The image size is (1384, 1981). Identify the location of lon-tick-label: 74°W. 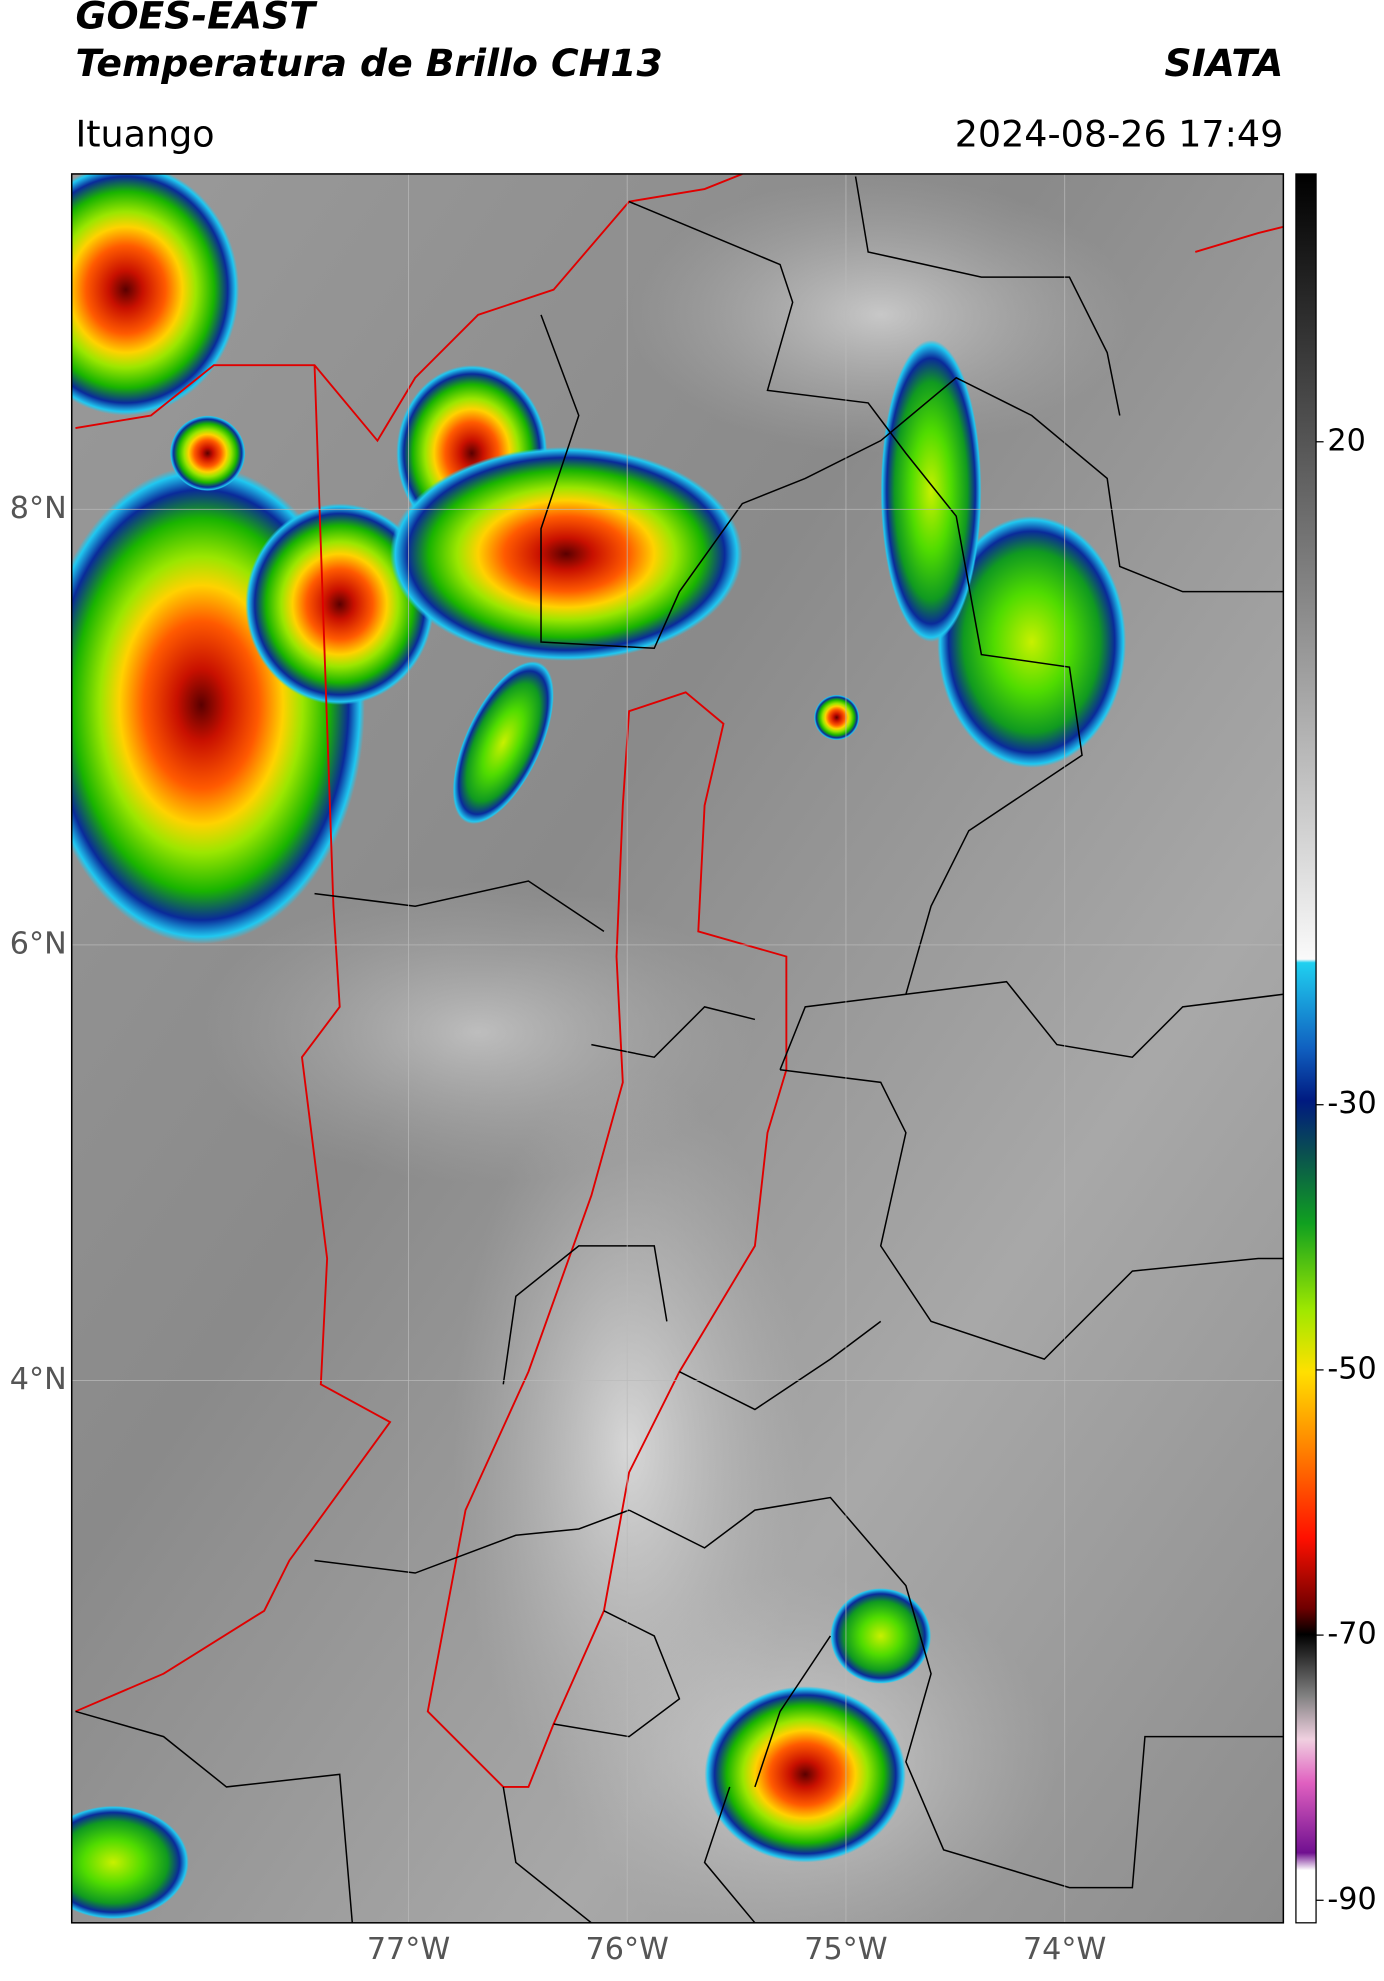
(1064, 1949).